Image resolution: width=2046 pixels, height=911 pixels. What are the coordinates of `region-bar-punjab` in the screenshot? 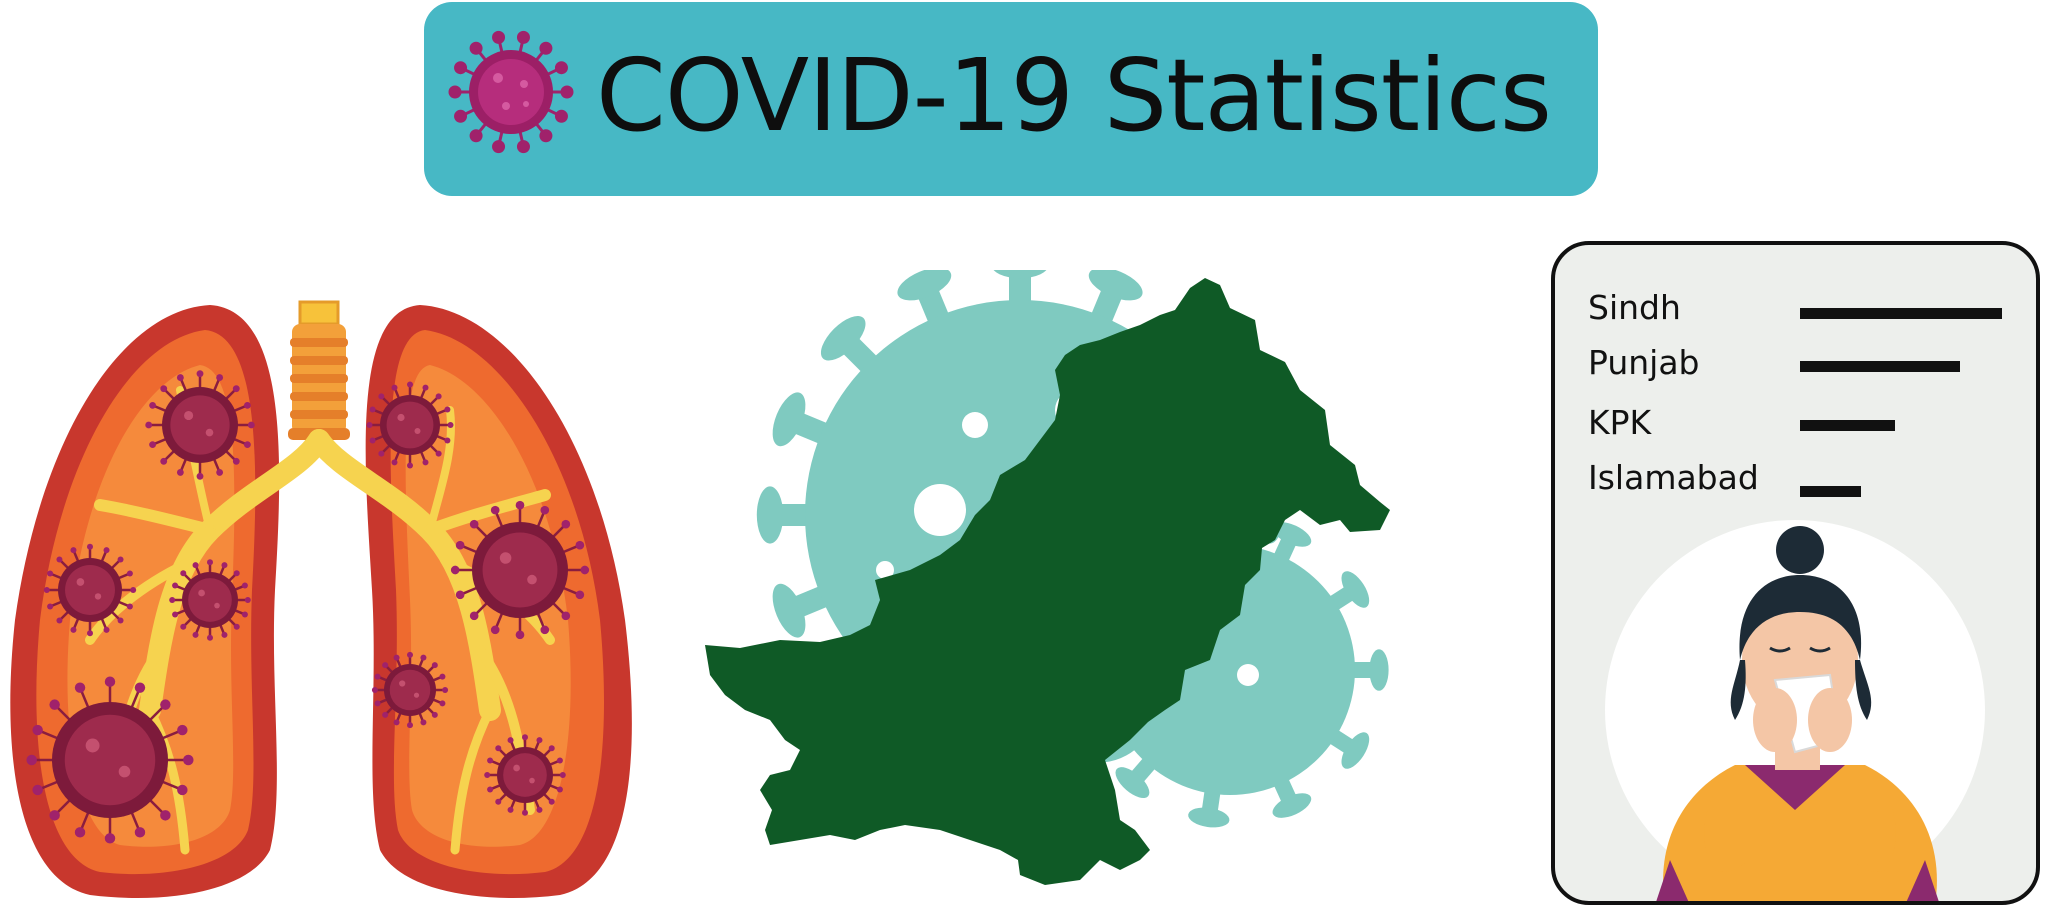 It's located at (1880, 366).